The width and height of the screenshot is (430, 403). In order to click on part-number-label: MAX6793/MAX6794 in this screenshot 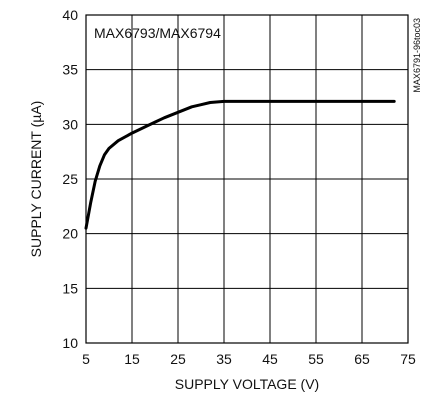, I will do `click(157, 33)`.